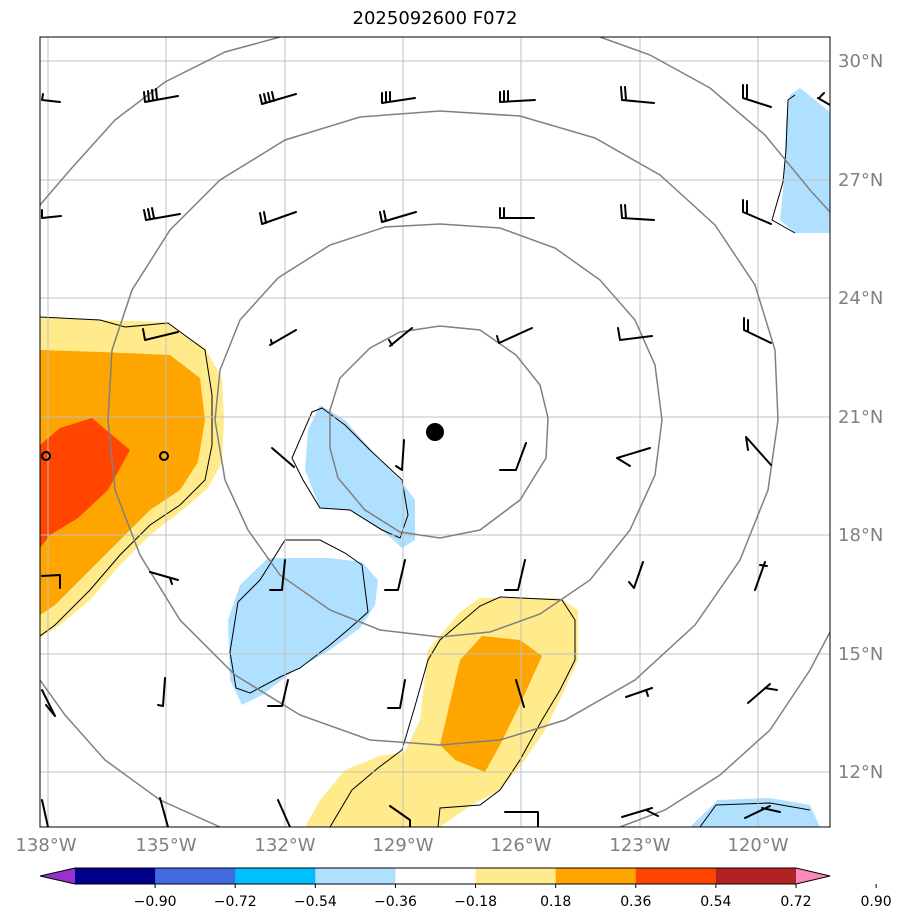 This screenshot has height=924, width=901. I want to click on lat-label: 24°N, so click(860, 298).